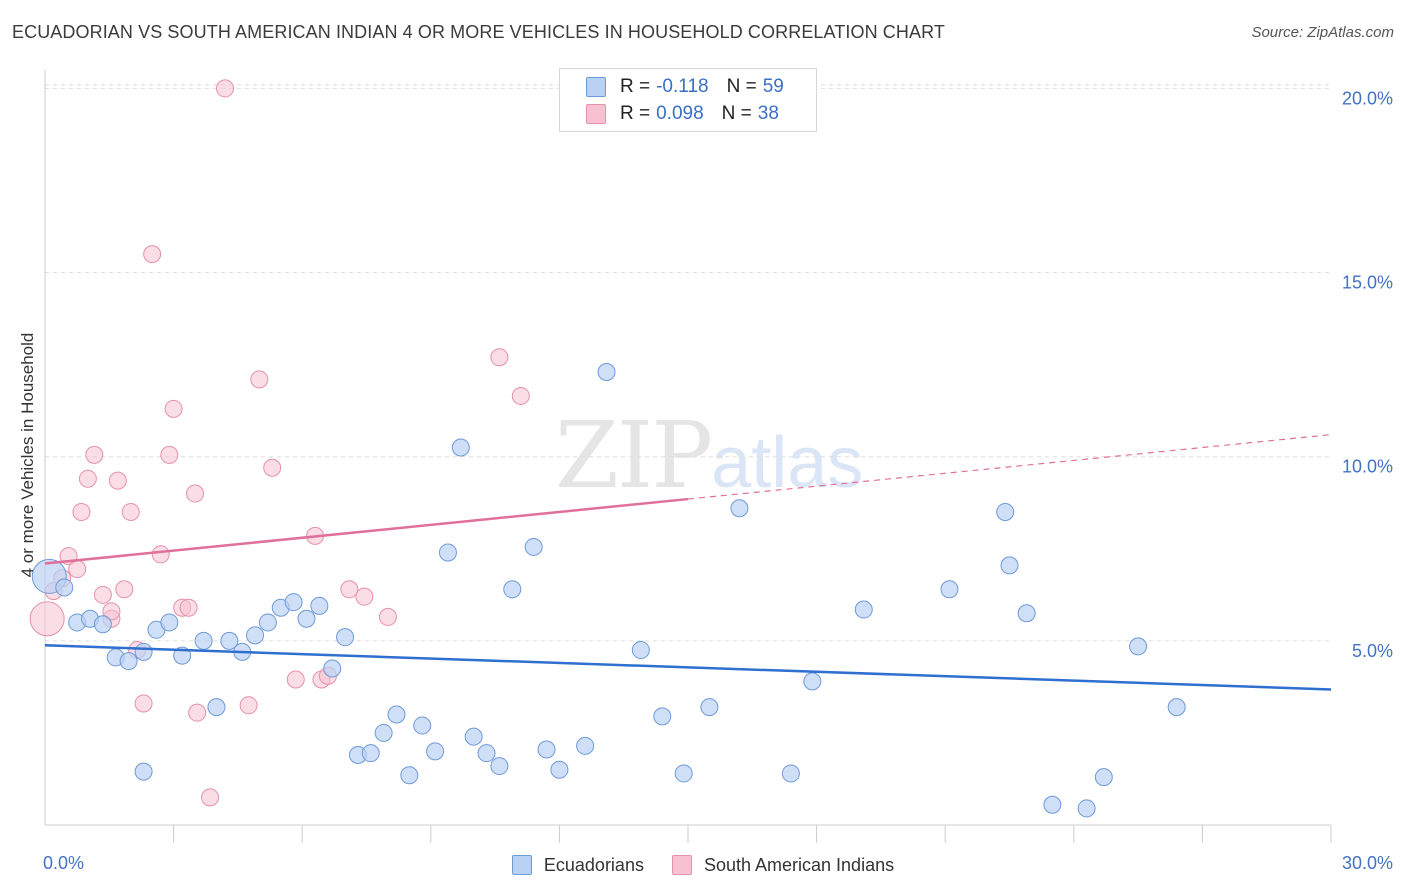 This screenshot has width=1406, height=892. What do you see at coordinates (634, 455) in the screenshot?
I see `watermark-zip: ZIP` at bounding box center [634, 455].